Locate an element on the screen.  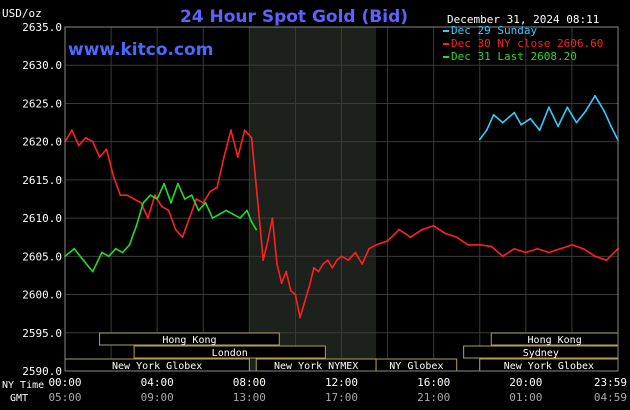
y-tick-label: 2600.0 is located at coordinates (42, 295).